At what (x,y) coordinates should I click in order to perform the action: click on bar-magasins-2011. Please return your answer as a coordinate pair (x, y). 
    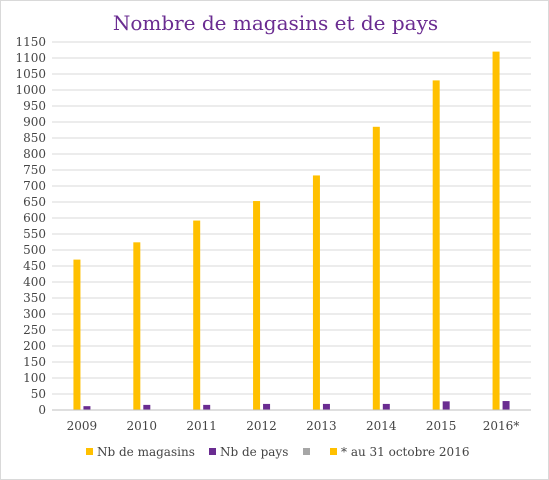
    Looking at the image, I should click on (197, 315).